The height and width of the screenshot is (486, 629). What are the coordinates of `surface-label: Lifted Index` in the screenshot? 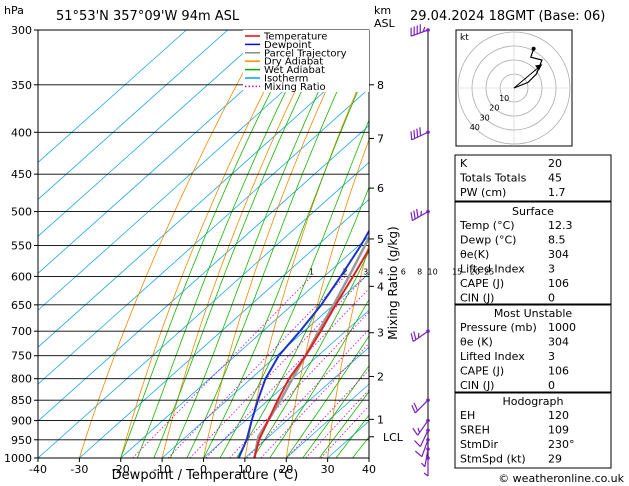 It's located at (492, 269).